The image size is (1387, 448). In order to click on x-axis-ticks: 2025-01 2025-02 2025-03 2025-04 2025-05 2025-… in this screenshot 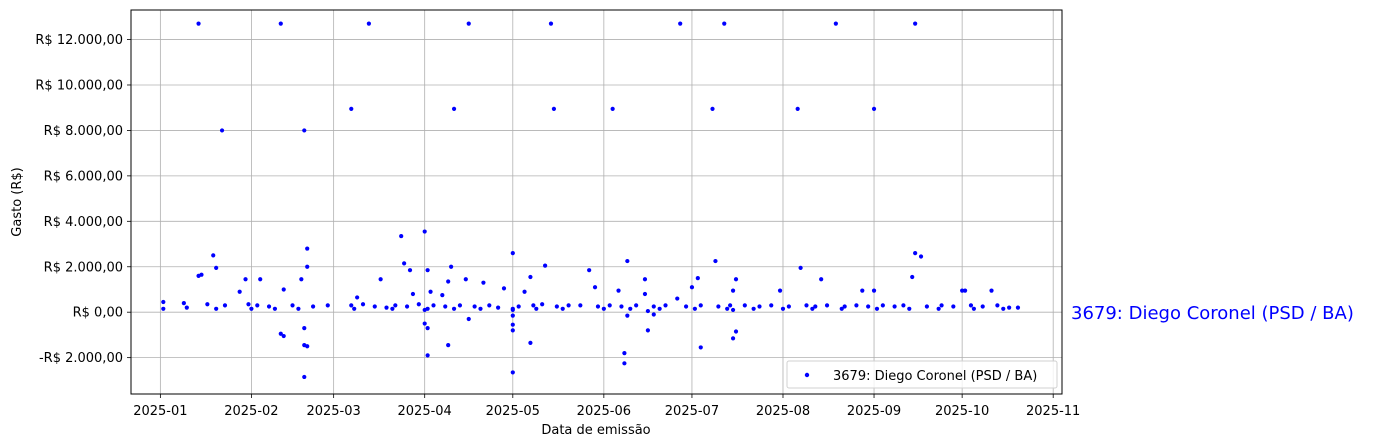, I will do `click(606, 406)`.